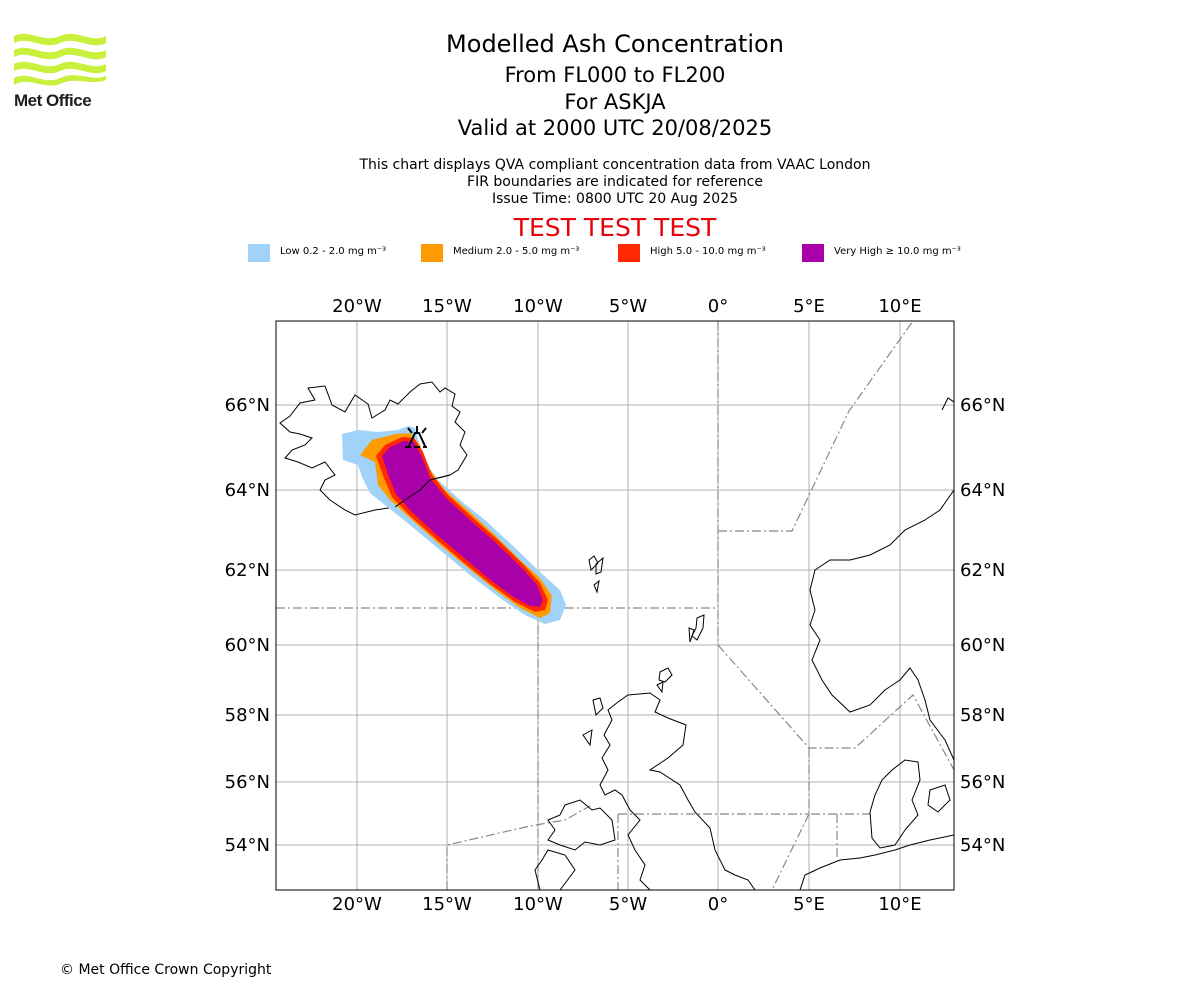 Image resolution: width=1200 pixels, height=1000 pixels. I want to click on volcano-name: For ASKJA, so click(615, 102).